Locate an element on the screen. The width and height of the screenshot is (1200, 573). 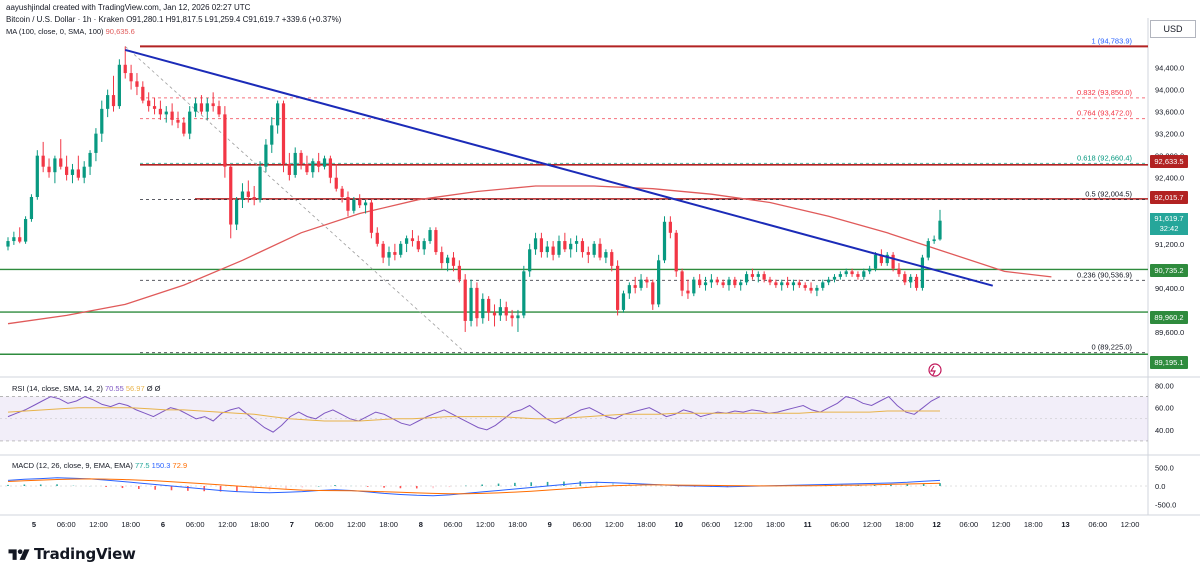
time-tick-label: 9 is located at coordinates (550, 524).